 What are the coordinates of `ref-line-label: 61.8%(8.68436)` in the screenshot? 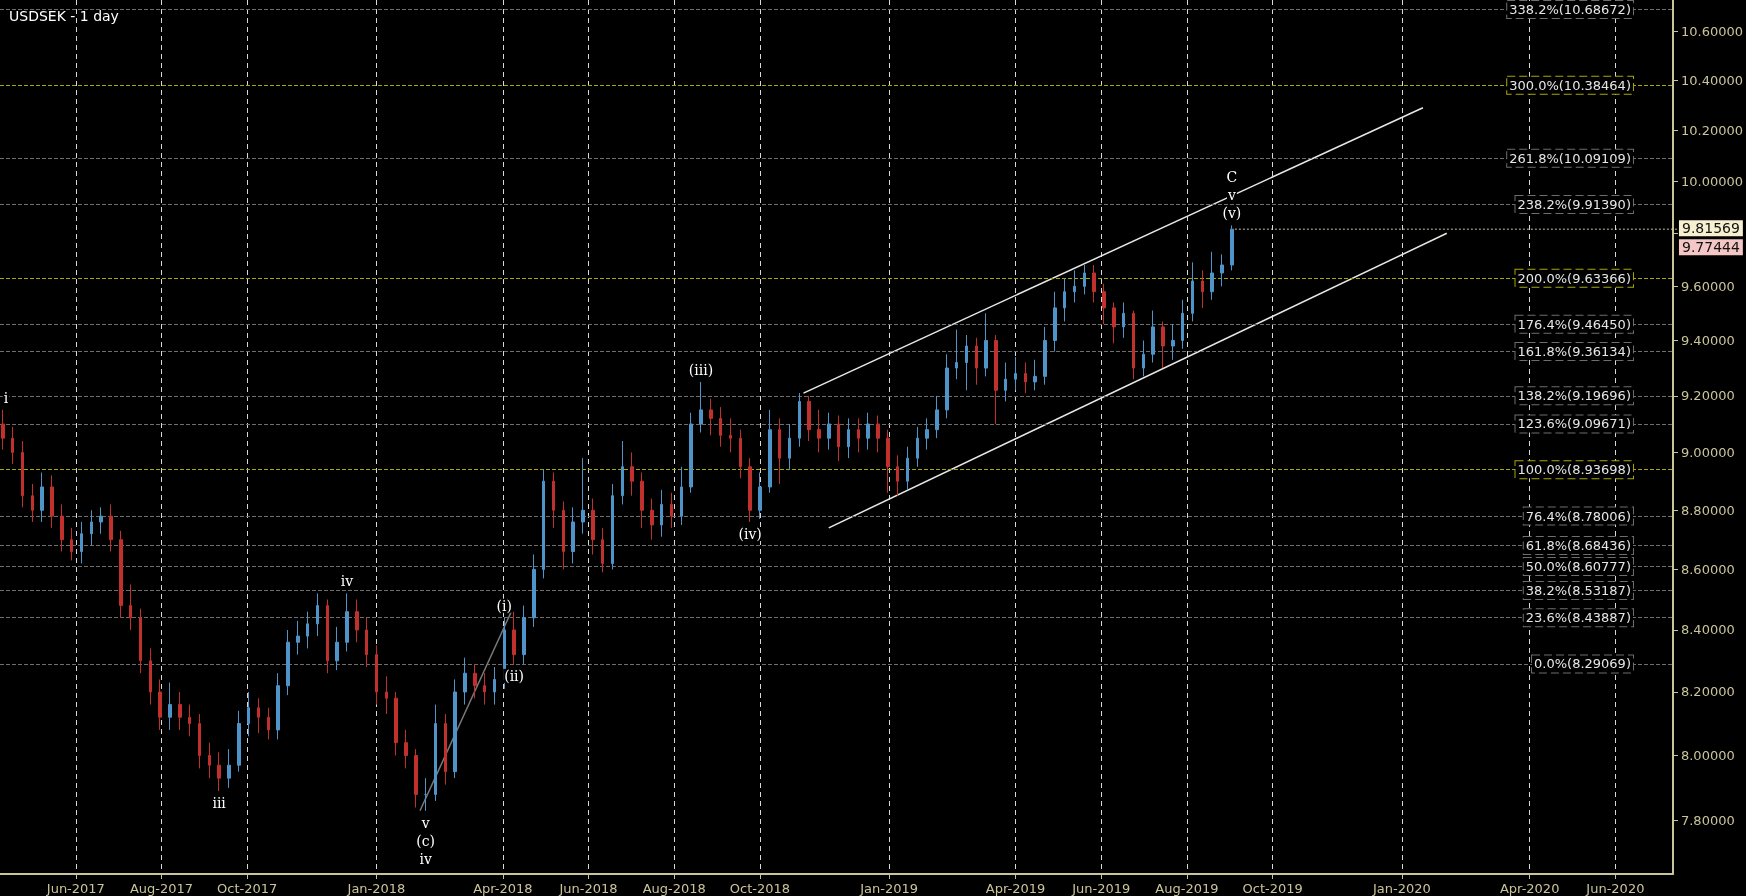 It's located at (1578, 546).